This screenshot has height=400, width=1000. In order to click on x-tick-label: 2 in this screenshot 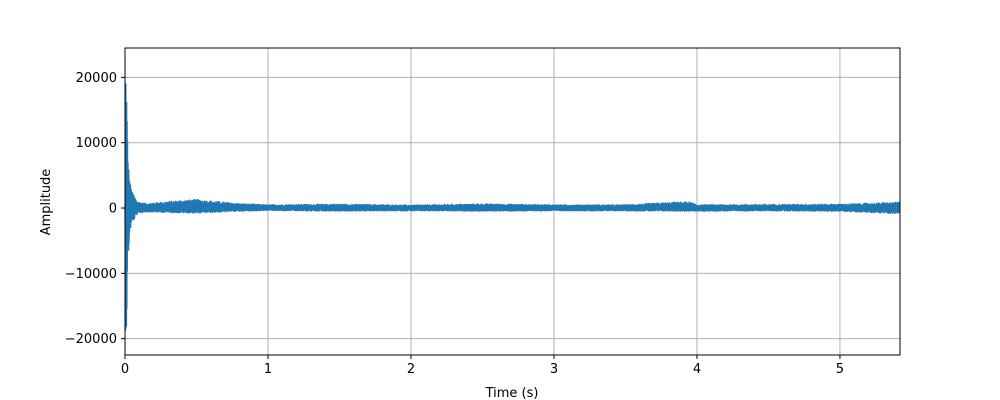, I will do `click(411, 369)`.